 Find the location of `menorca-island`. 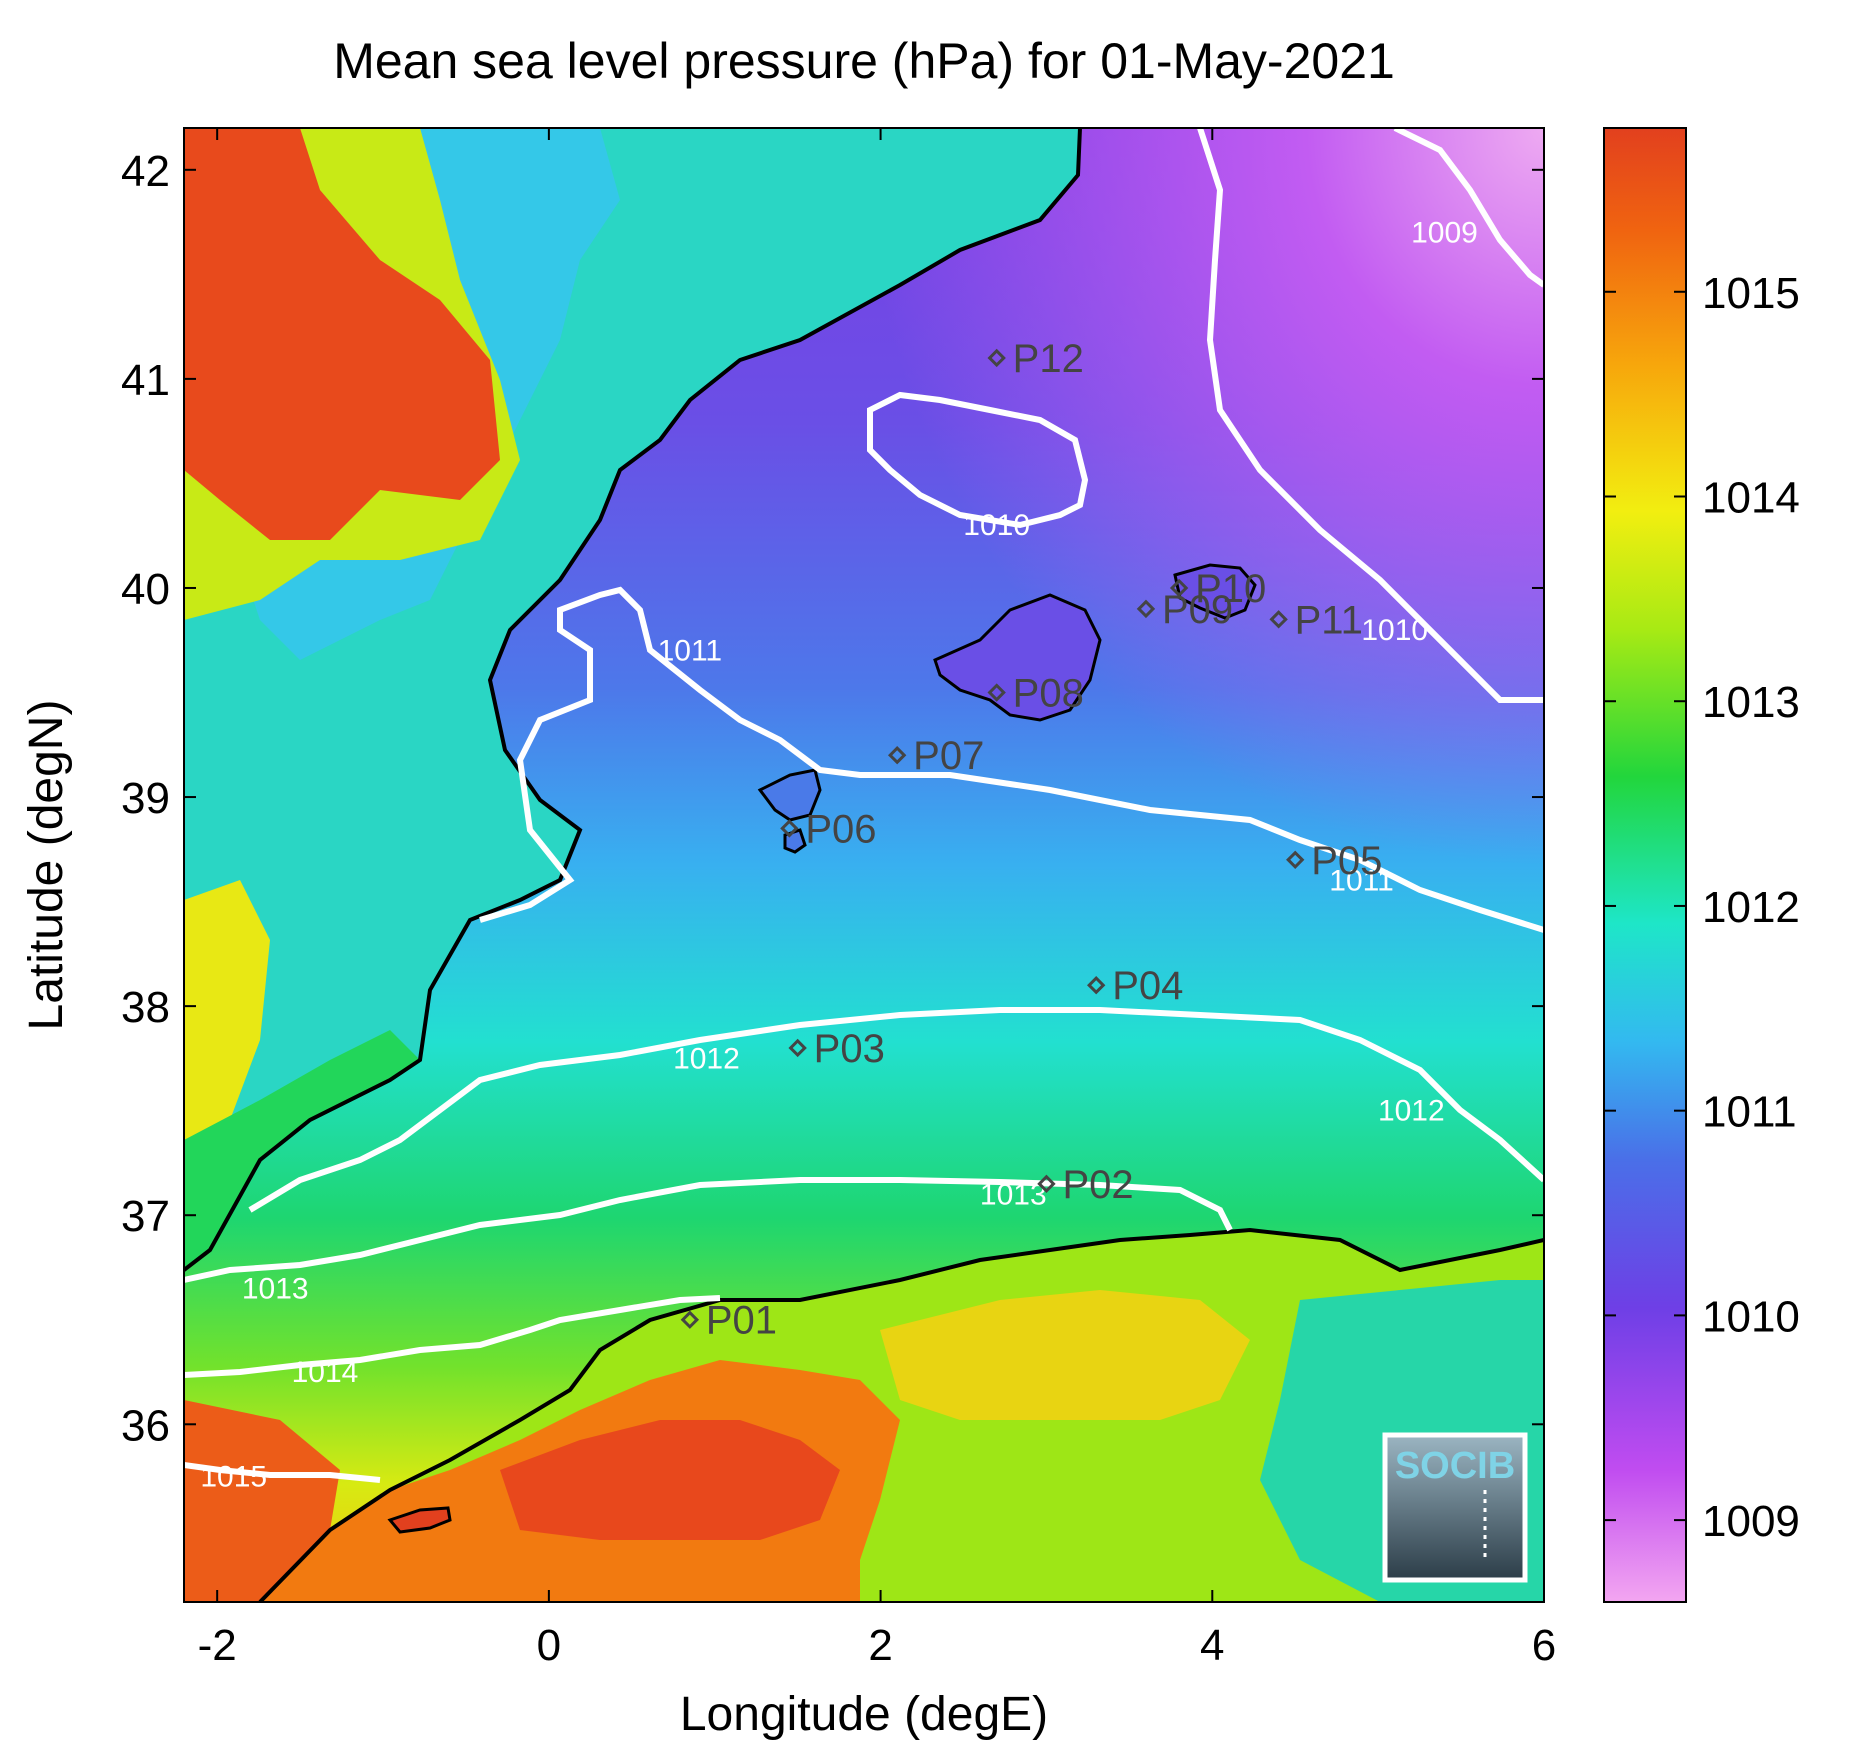

menorca-island is located at coordinates (1215, 591).